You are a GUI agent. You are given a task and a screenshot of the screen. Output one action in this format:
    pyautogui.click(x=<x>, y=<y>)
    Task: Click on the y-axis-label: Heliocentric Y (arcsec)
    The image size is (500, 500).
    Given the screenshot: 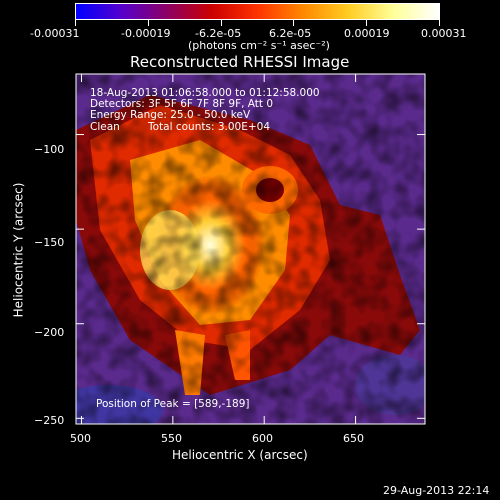 What is the action you would take?
    pyautogui.click(x=18, y=250)
    